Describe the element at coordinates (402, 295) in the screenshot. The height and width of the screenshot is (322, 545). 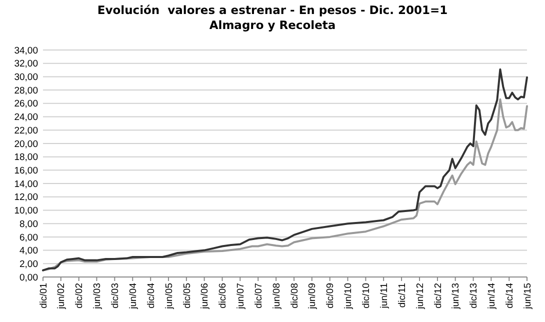
I see `x-tick-label: dic/11` at that location.